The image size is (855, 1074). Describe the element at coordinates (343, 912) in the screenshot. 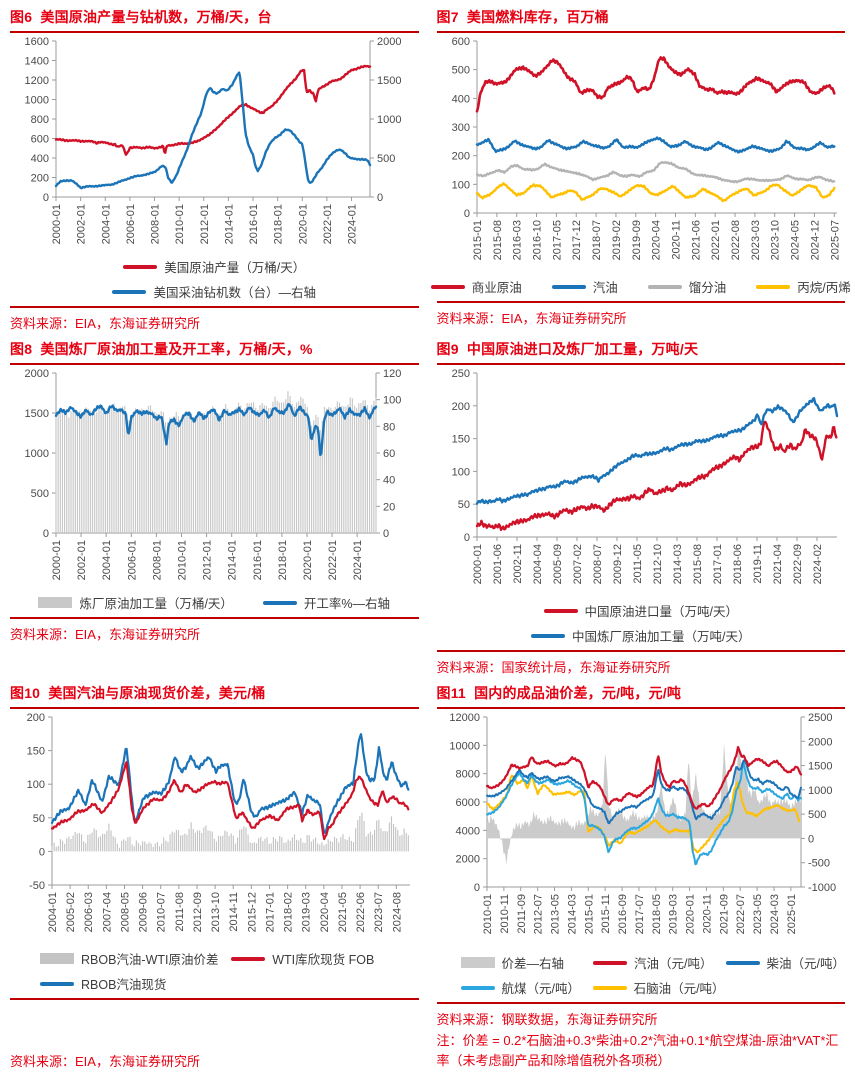

I see `svg-text: 2021-05` at that location.